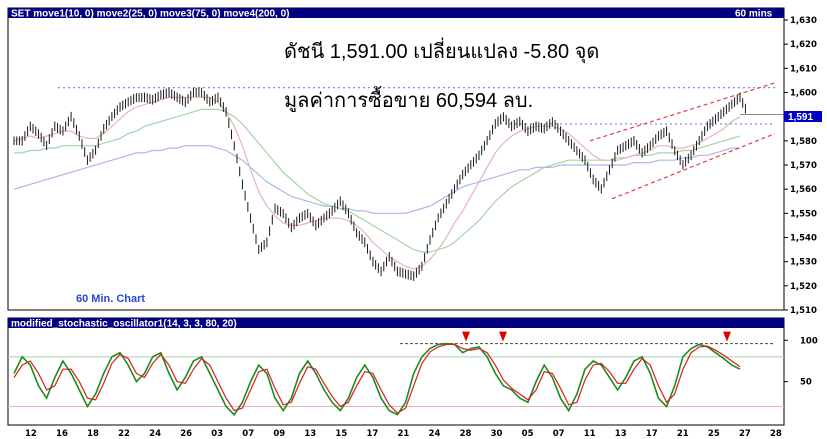 Image resolution: width=827 pixels, height=439 pixels. What do you see at coordinates (803, 45) in the screenshot?
I see `price-tick-label: 1,620` at bounding box center [803, 45].